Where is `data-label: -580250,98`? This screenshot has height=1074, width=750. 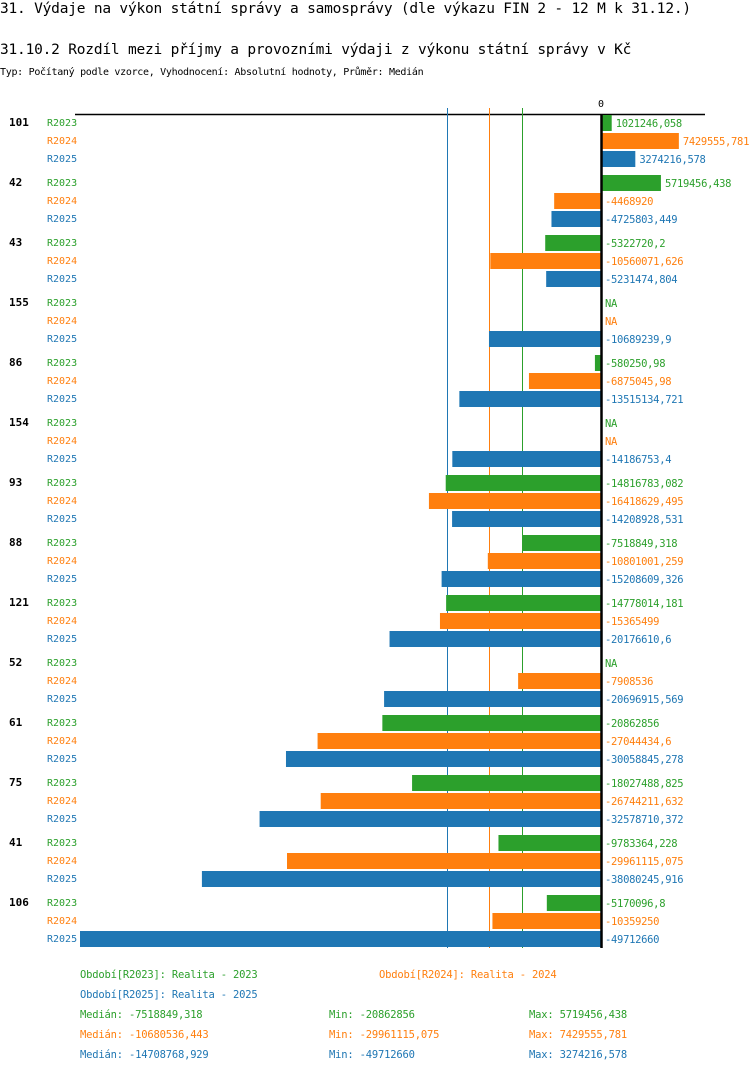
data-label: -580250,98 is located at coordinates (635, 364).